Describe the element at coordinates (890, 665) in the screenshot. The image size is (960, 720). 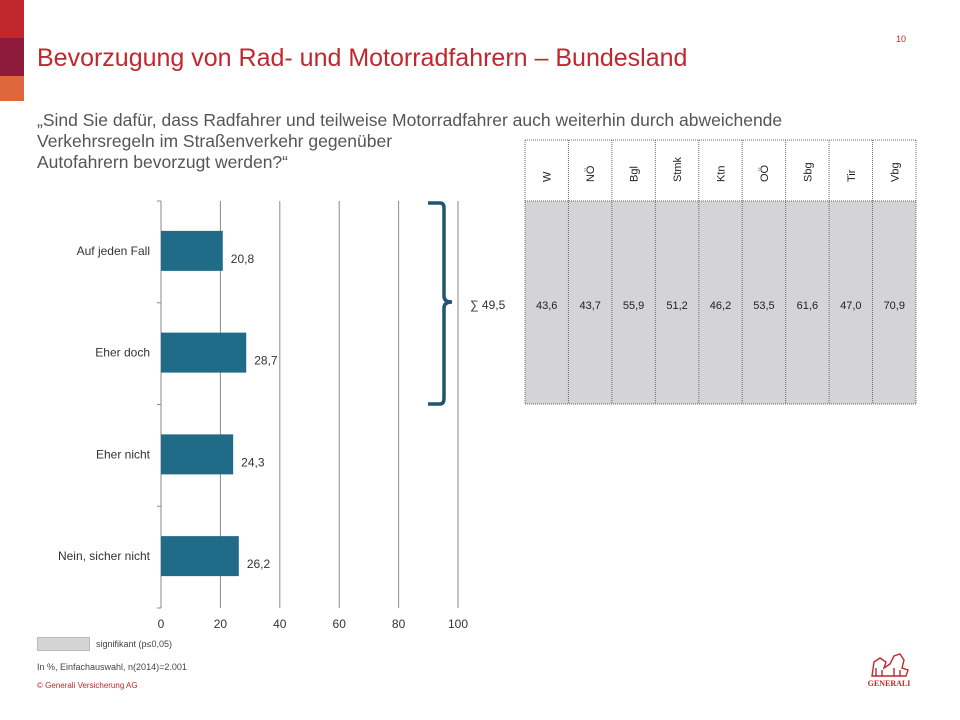
I see `lion-icon` at that location.